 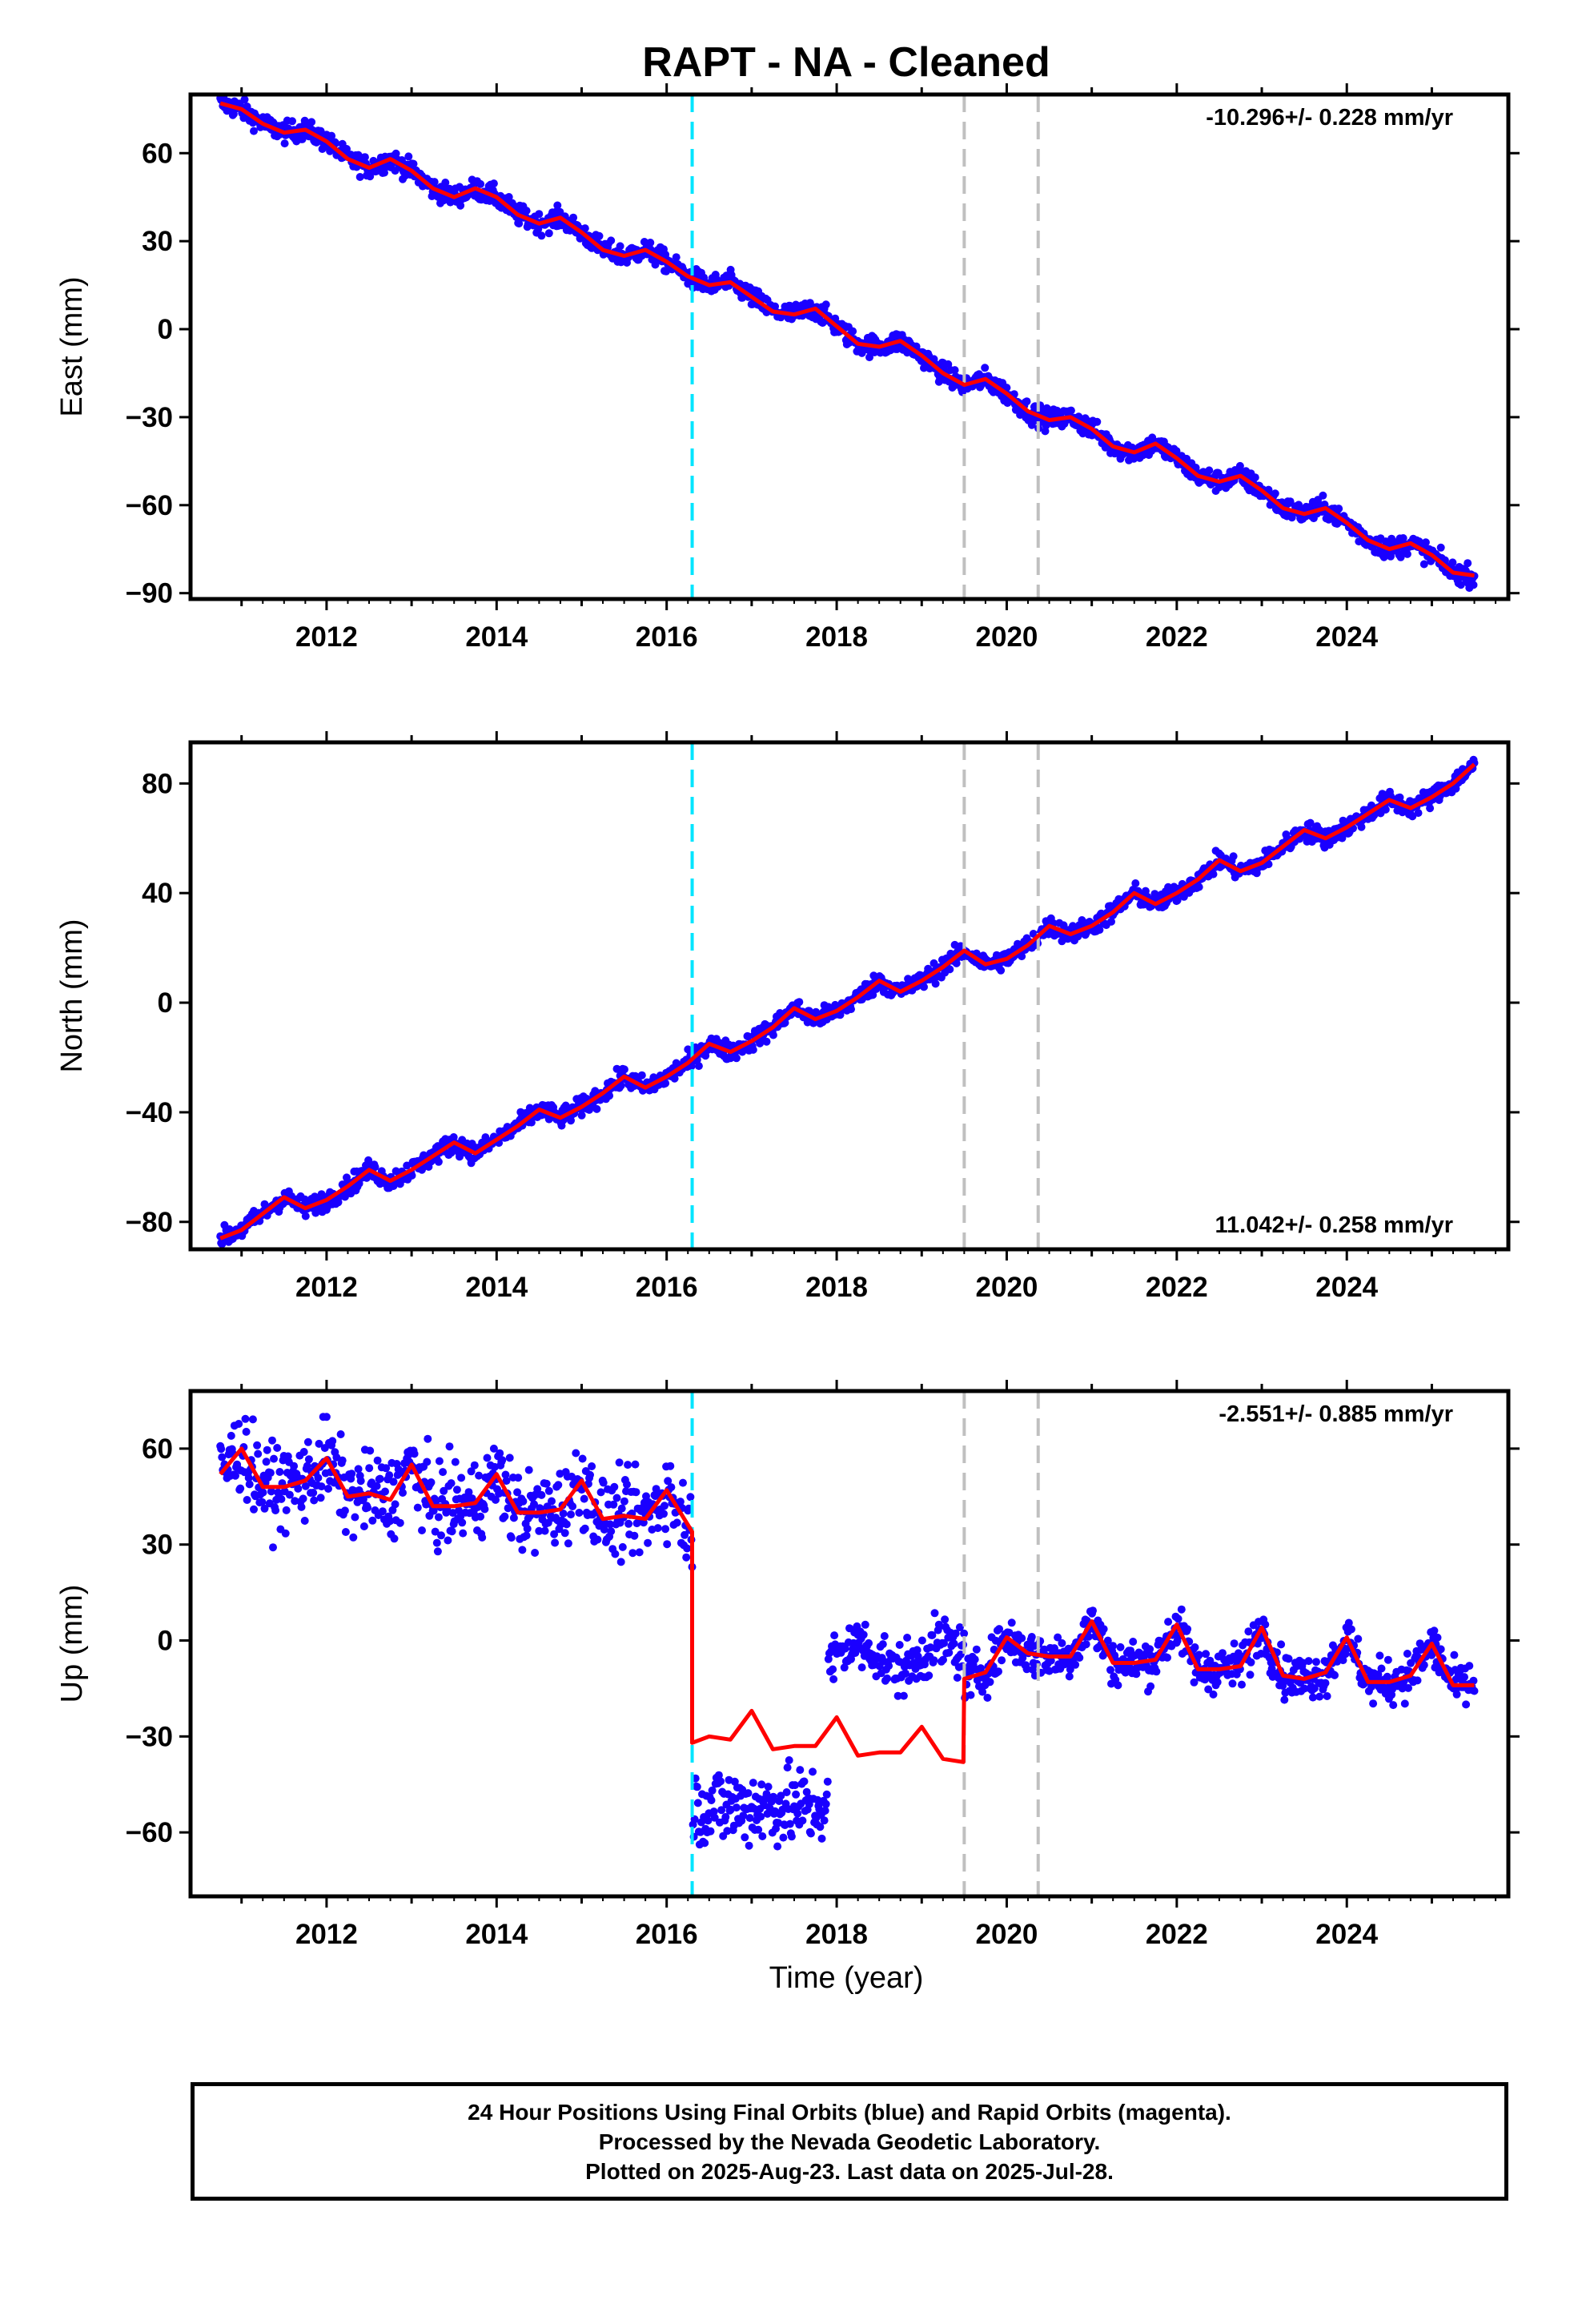 What do you see at coordinates (165, 1642) in the screenshot?
I see `up-y-tick-label: 0` at bounding box center [165, 1642].